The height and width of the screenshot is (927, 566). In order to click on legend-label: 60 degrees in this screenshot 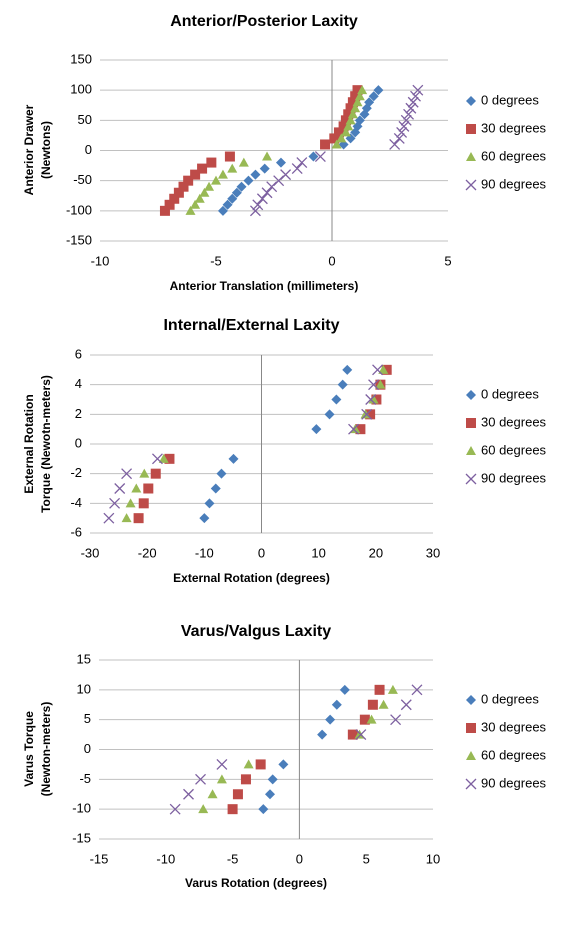, I will do `click(514, 754)`.